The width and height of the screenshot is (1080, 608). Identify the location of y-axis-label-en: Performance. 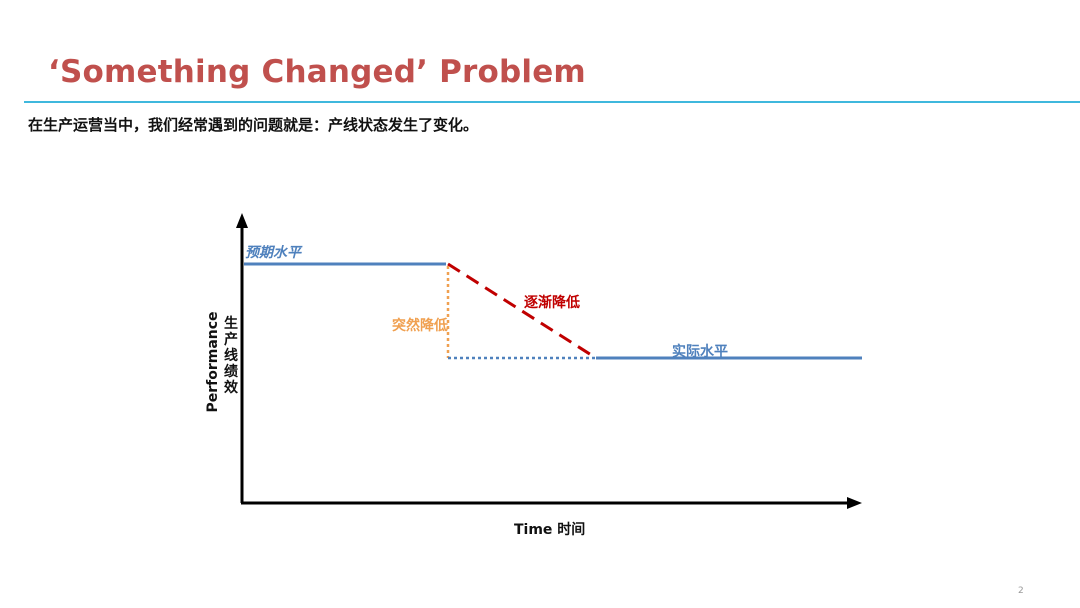
(213, 362).